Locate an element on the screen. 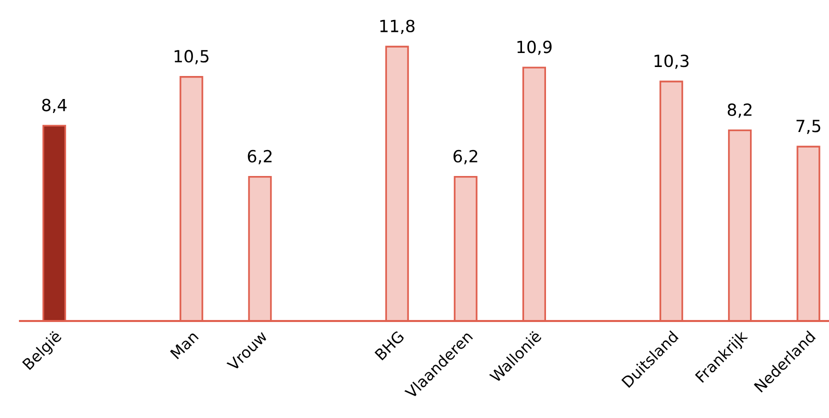  data-label: 10,3 is located at coordinates (671, 61).